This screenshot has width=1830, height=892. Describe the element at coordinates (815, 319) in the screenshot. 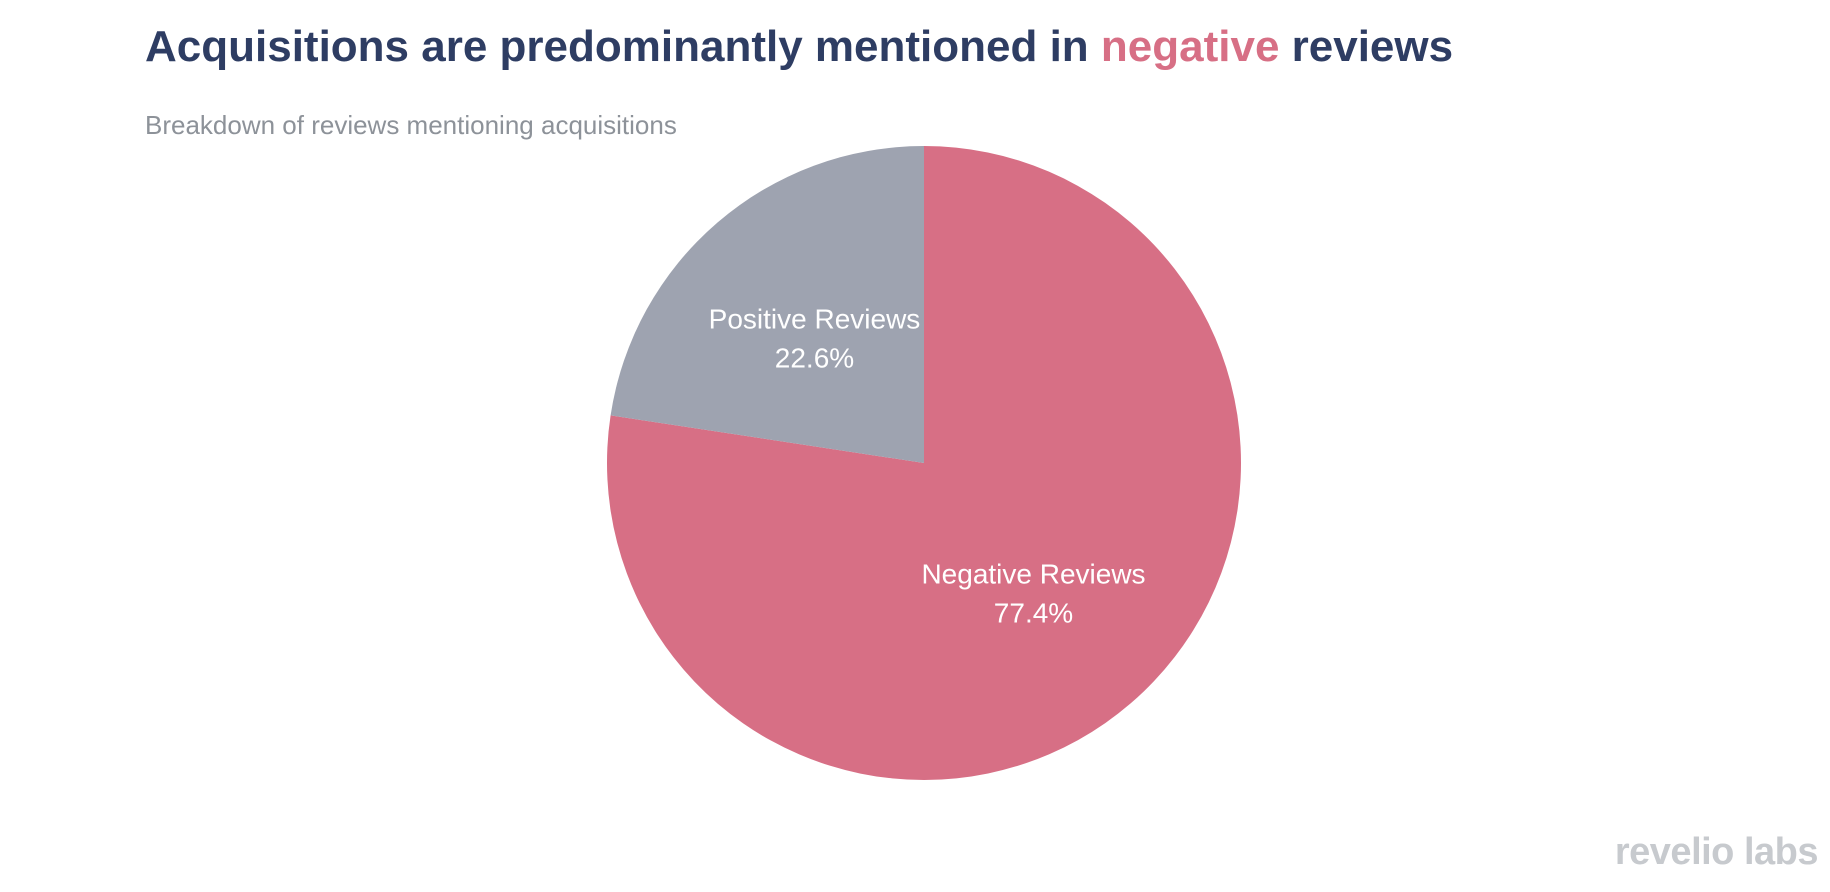

I see `slice-label-positive-reviews: Positive Reviews` at that location.